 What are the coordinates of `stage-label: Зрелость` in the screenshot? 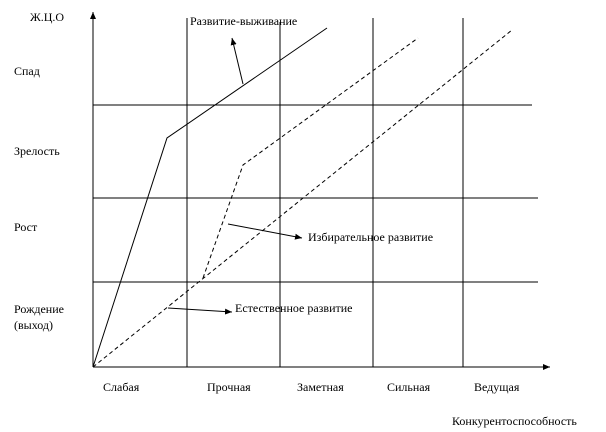 It's located at (37, 151).